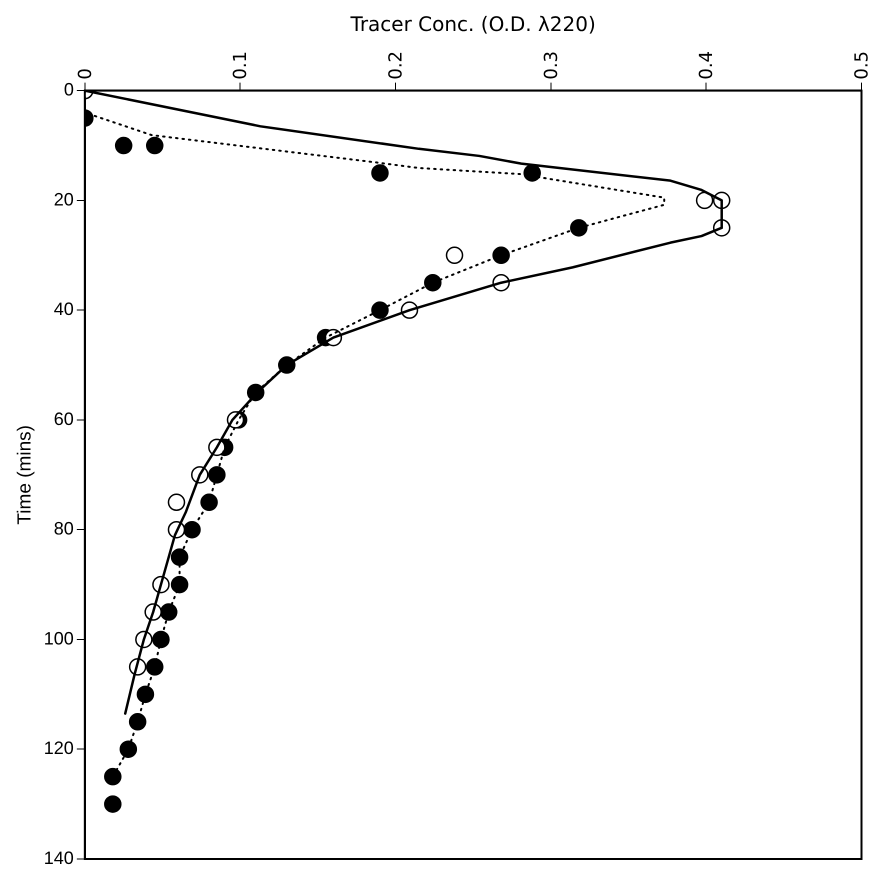 This screenshot has width=871, height=879. What do you see at coordinates (241, 65) in the screenshot?
I see `x-tick-label: 0.1` at bounding box center [241, 65].